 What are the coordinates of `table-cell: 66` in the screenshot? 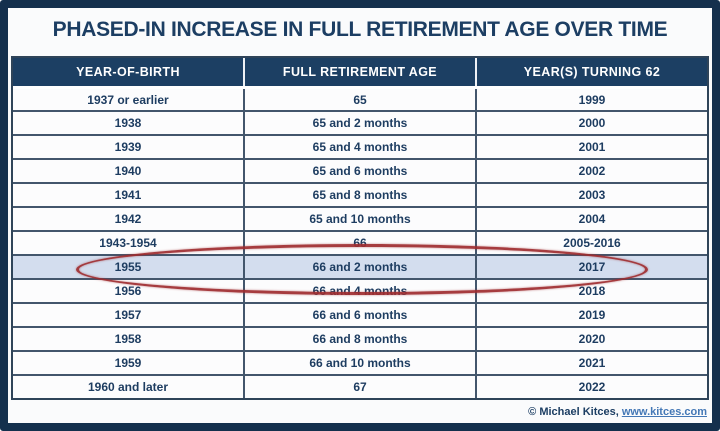 It's located at (359, 243).